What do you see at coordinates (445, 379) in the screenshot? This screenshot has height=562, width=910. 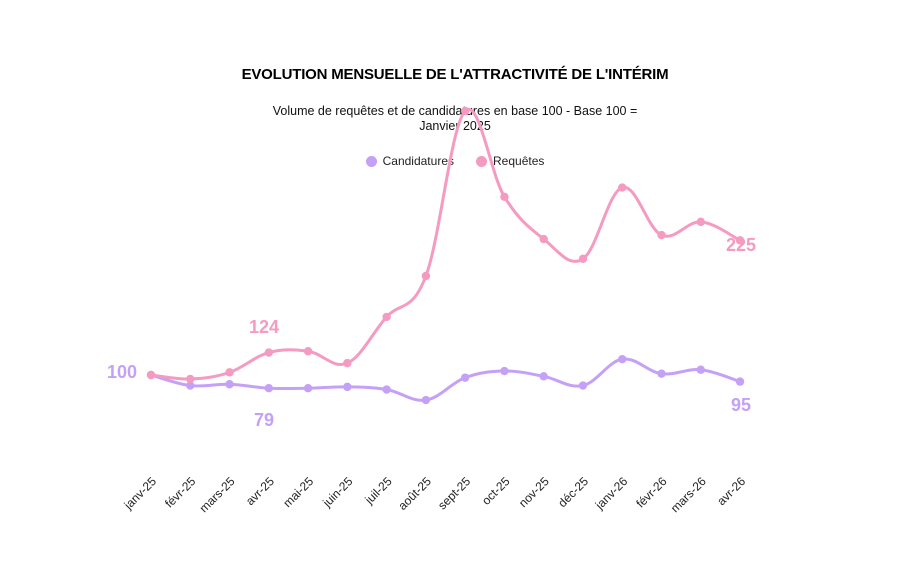 I see `series-line-candidatures` at bounding box center [445, 379].